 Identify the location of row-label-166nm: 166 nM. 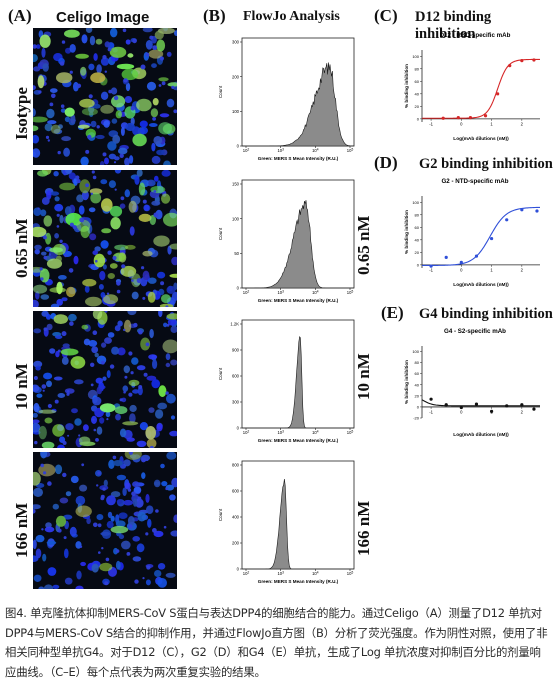
(21, 530).